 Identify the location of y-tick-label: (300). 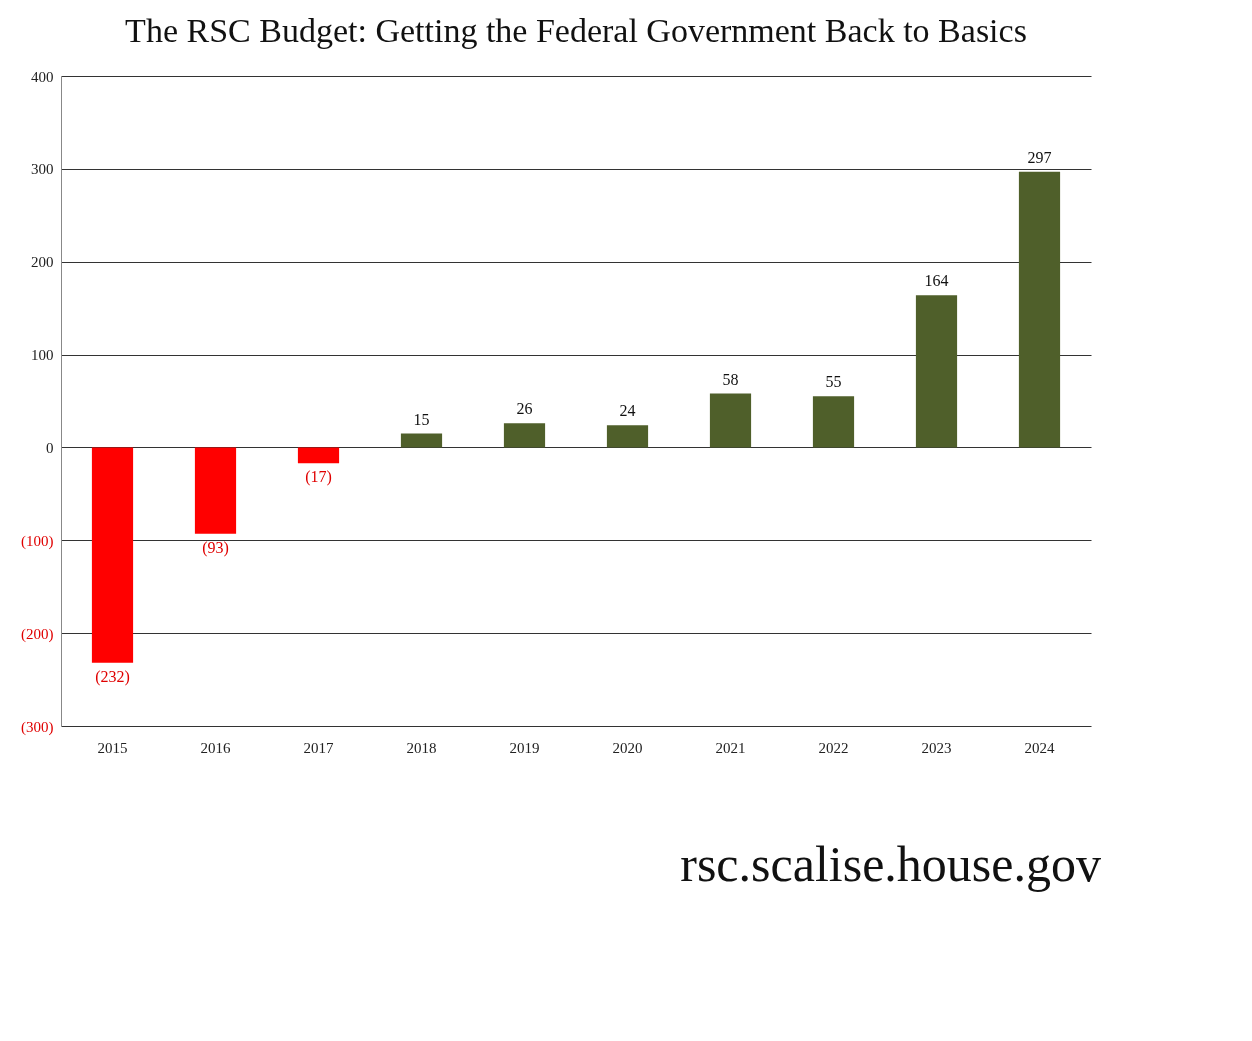
(37, 727).